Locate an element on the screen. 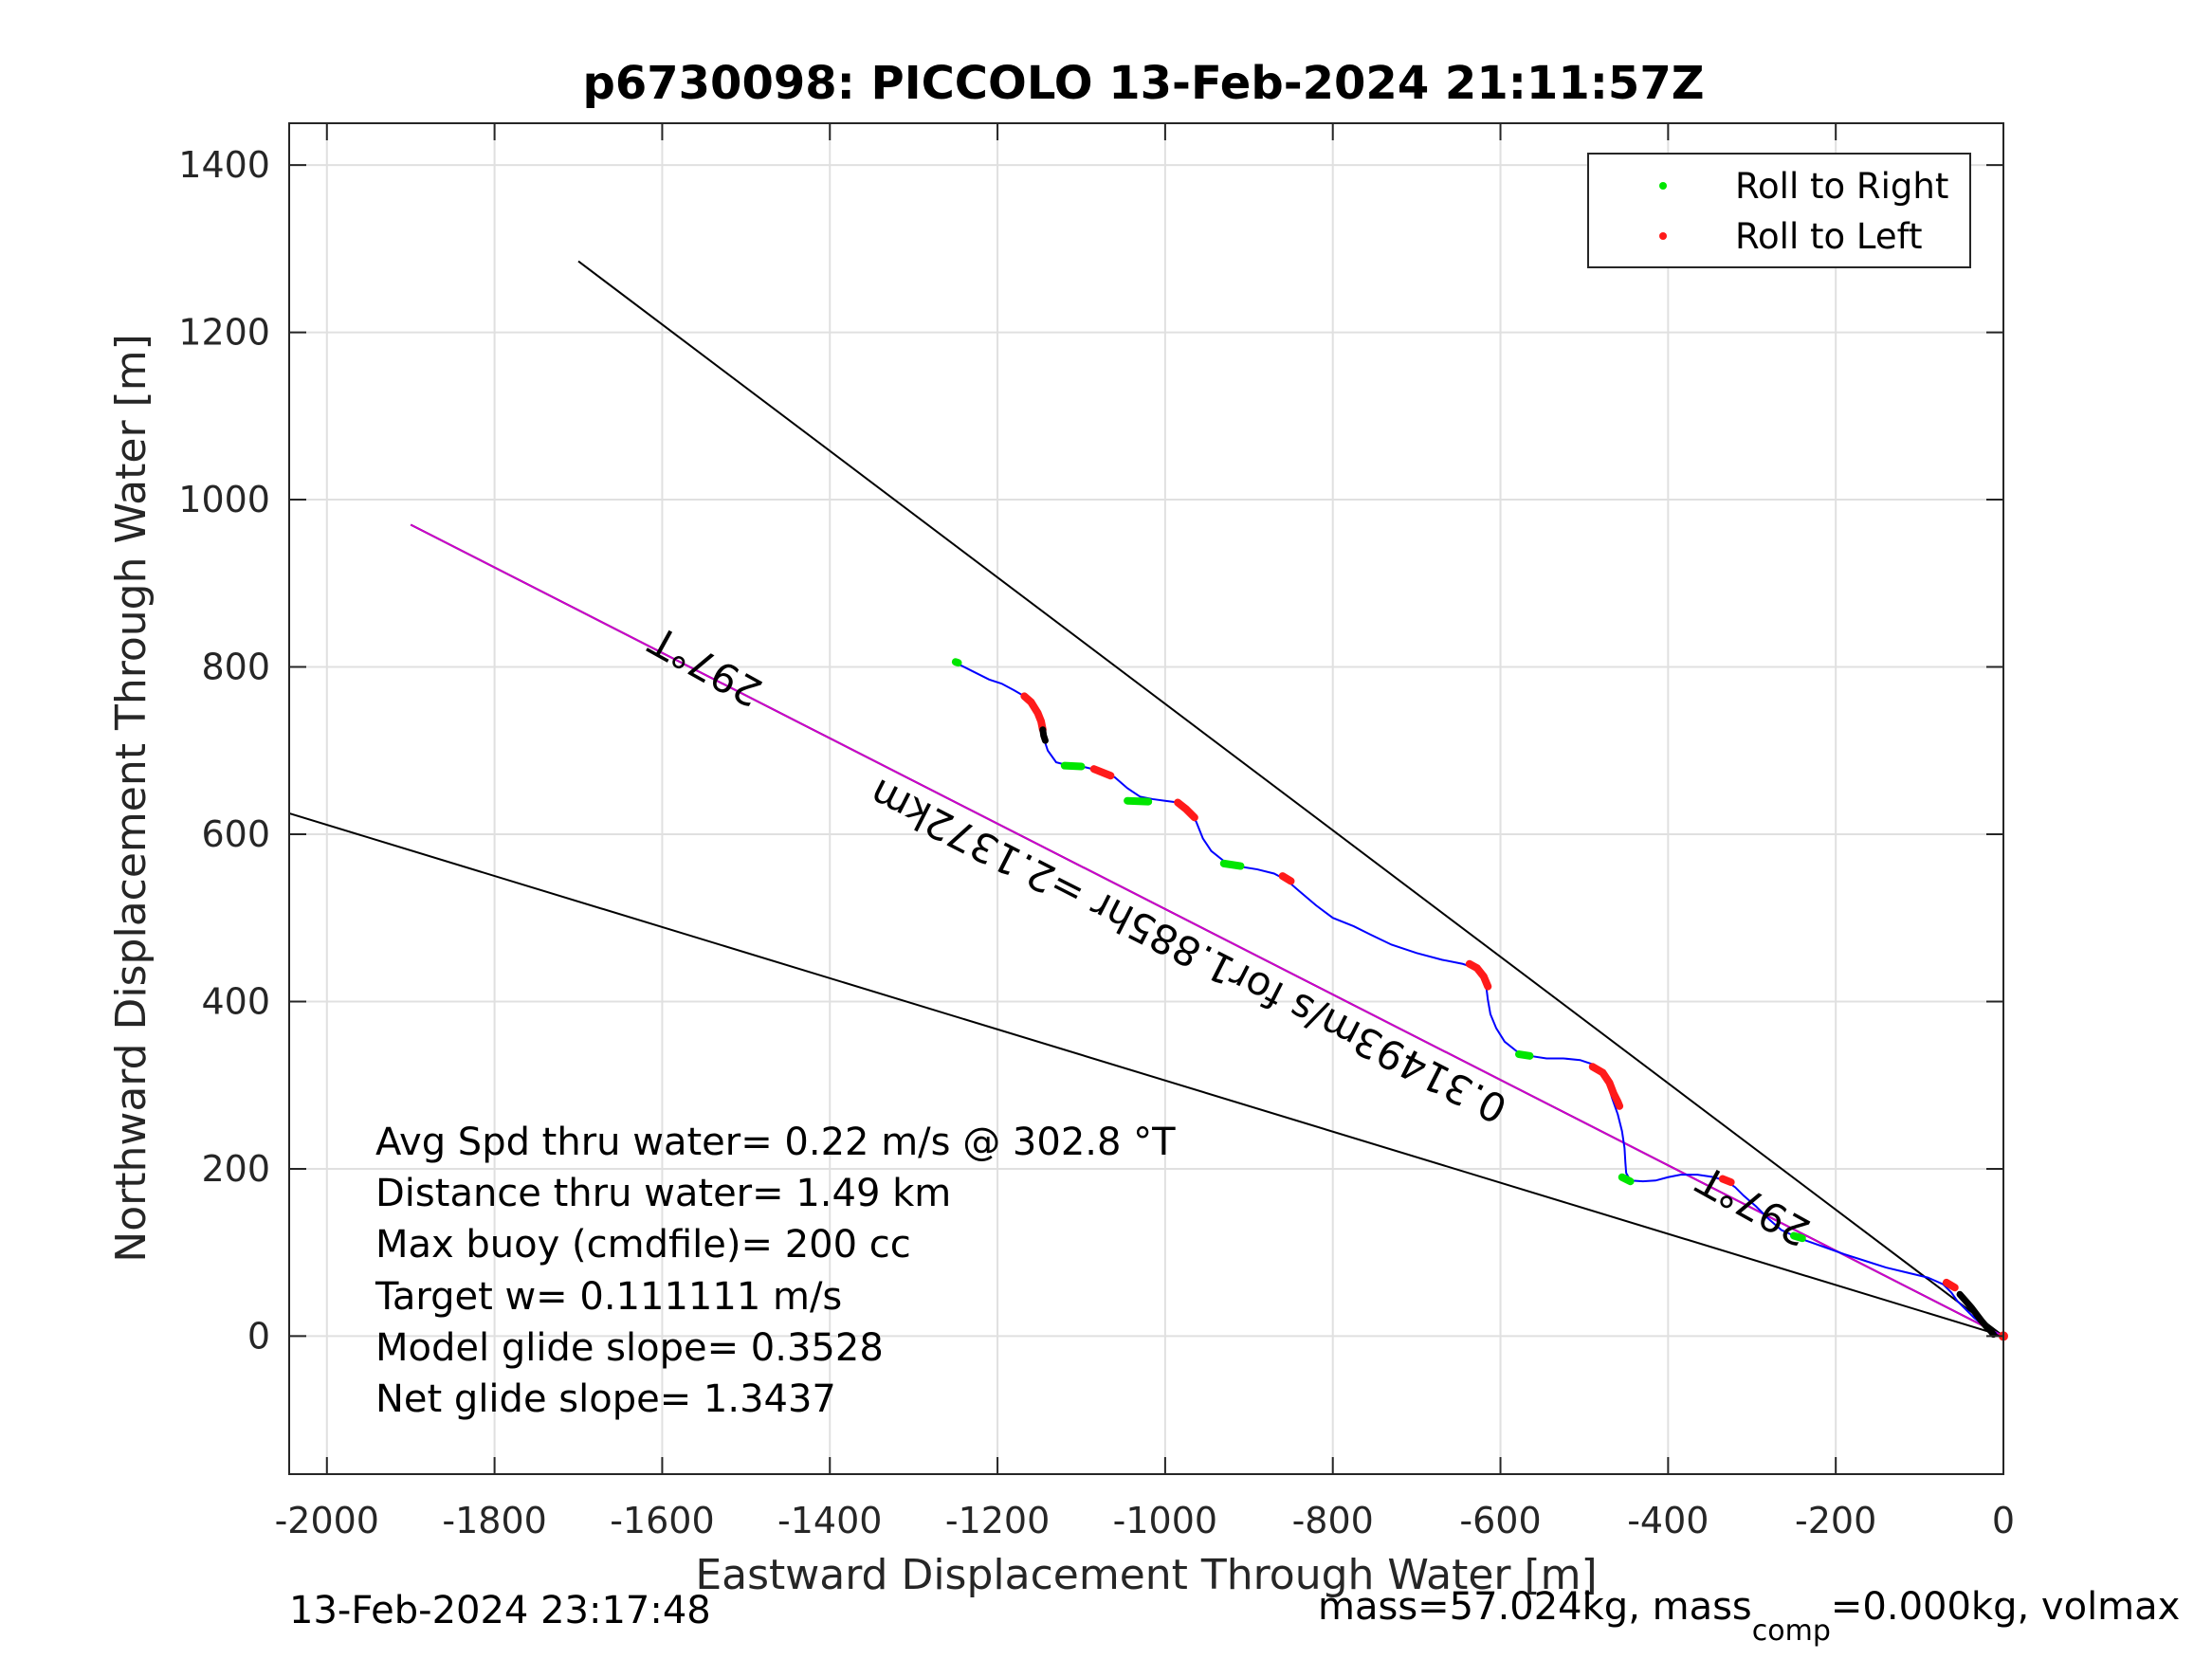 Image resolution: width=2212 pixels, height=1659 pixels. x-tick-label: -200 is located at coordinates (1835, 1520).